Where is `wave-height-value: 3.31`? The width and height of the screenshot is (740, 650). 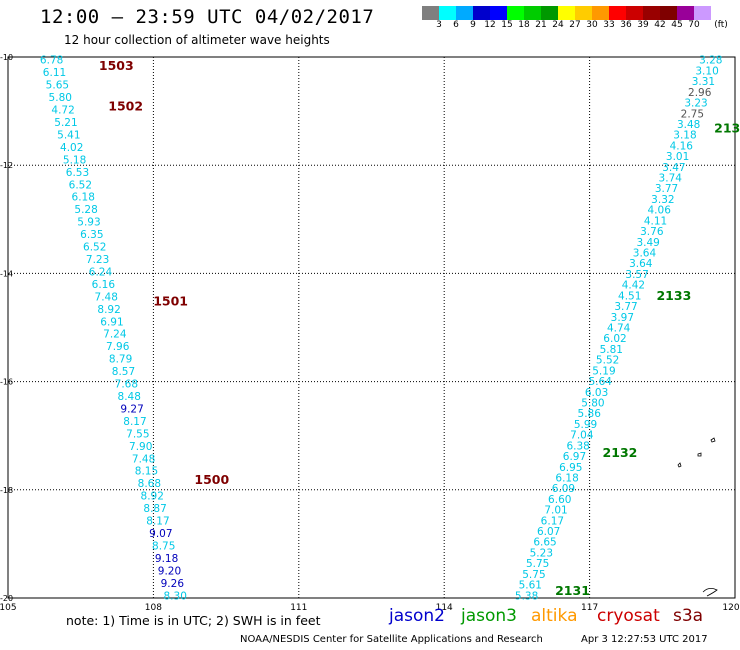 wave-height-value: 3.31 is located at coordinates (703, 82).